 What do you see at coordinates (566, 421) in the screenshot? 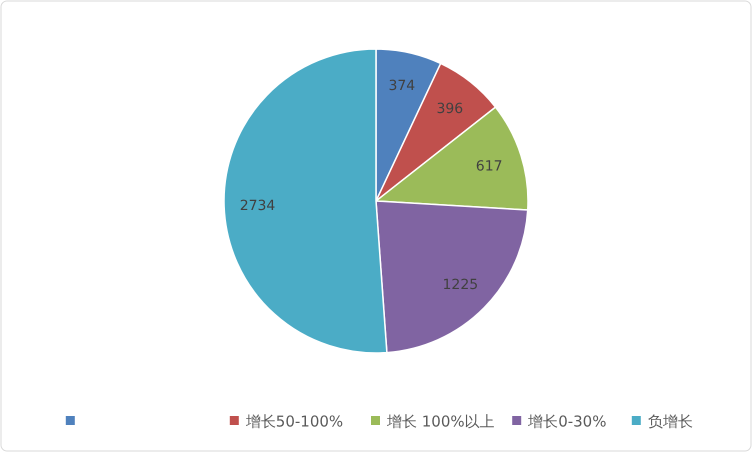
I see `legend-label: 增长0-30%` at bounding box center [566, 421].